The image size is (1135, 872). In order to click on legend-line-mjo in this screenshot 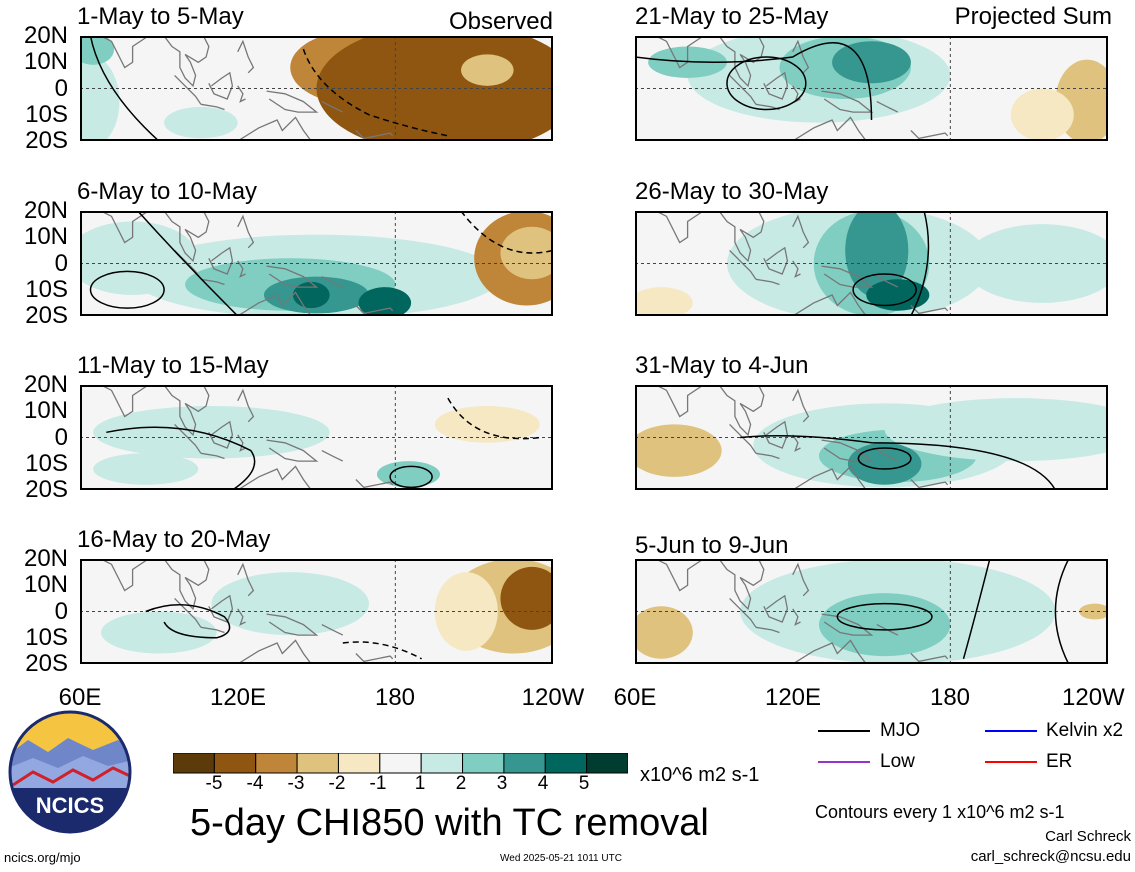, I will do `click(844, 731)`.